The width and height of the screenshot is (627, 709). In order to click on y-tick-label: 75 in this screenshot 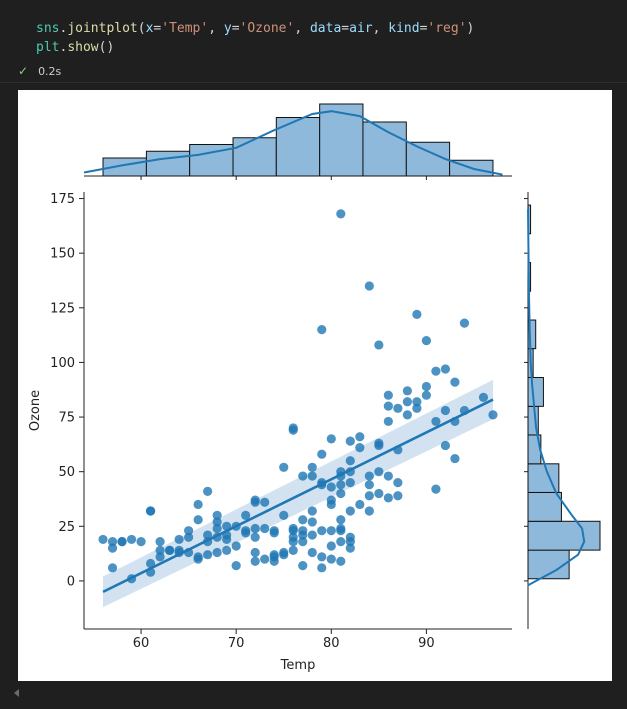, I will do `click(66, 418)`.